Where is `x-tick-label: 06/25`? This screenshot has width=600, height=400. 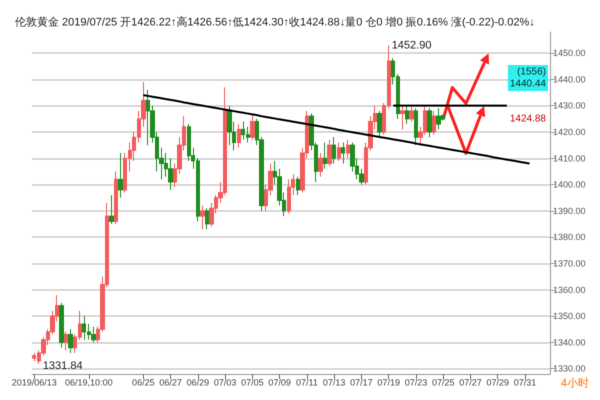
x-tick-label: 06/25 is located at coordinates (143, 383).